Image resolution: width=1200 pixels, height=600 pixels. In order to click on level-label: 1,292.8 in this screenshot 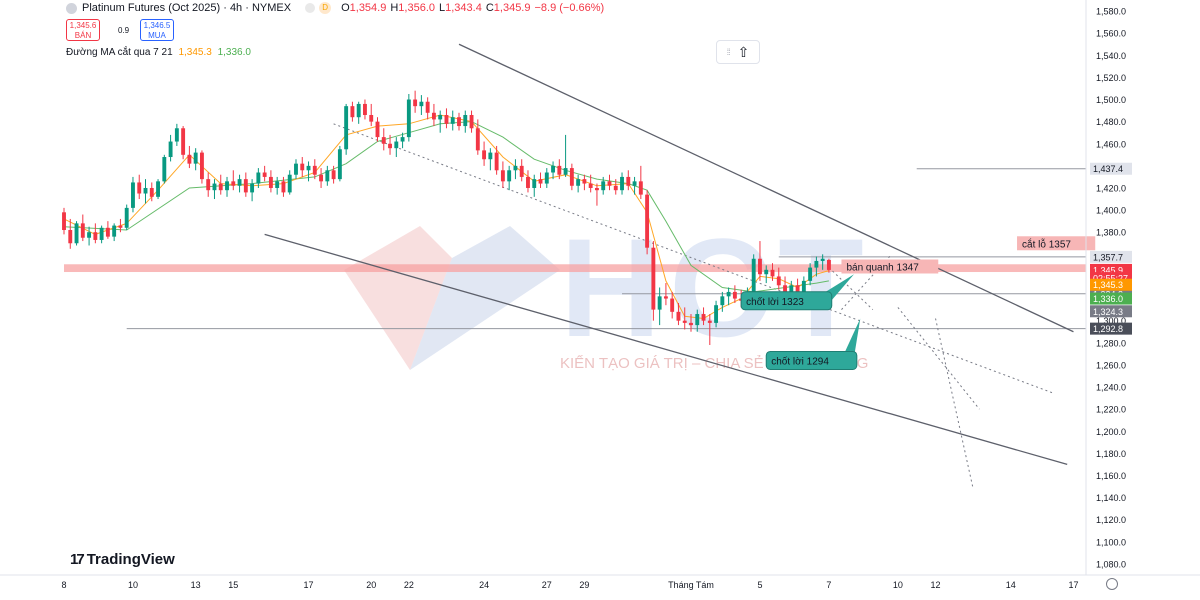, I will do `click(1108, 329)`.